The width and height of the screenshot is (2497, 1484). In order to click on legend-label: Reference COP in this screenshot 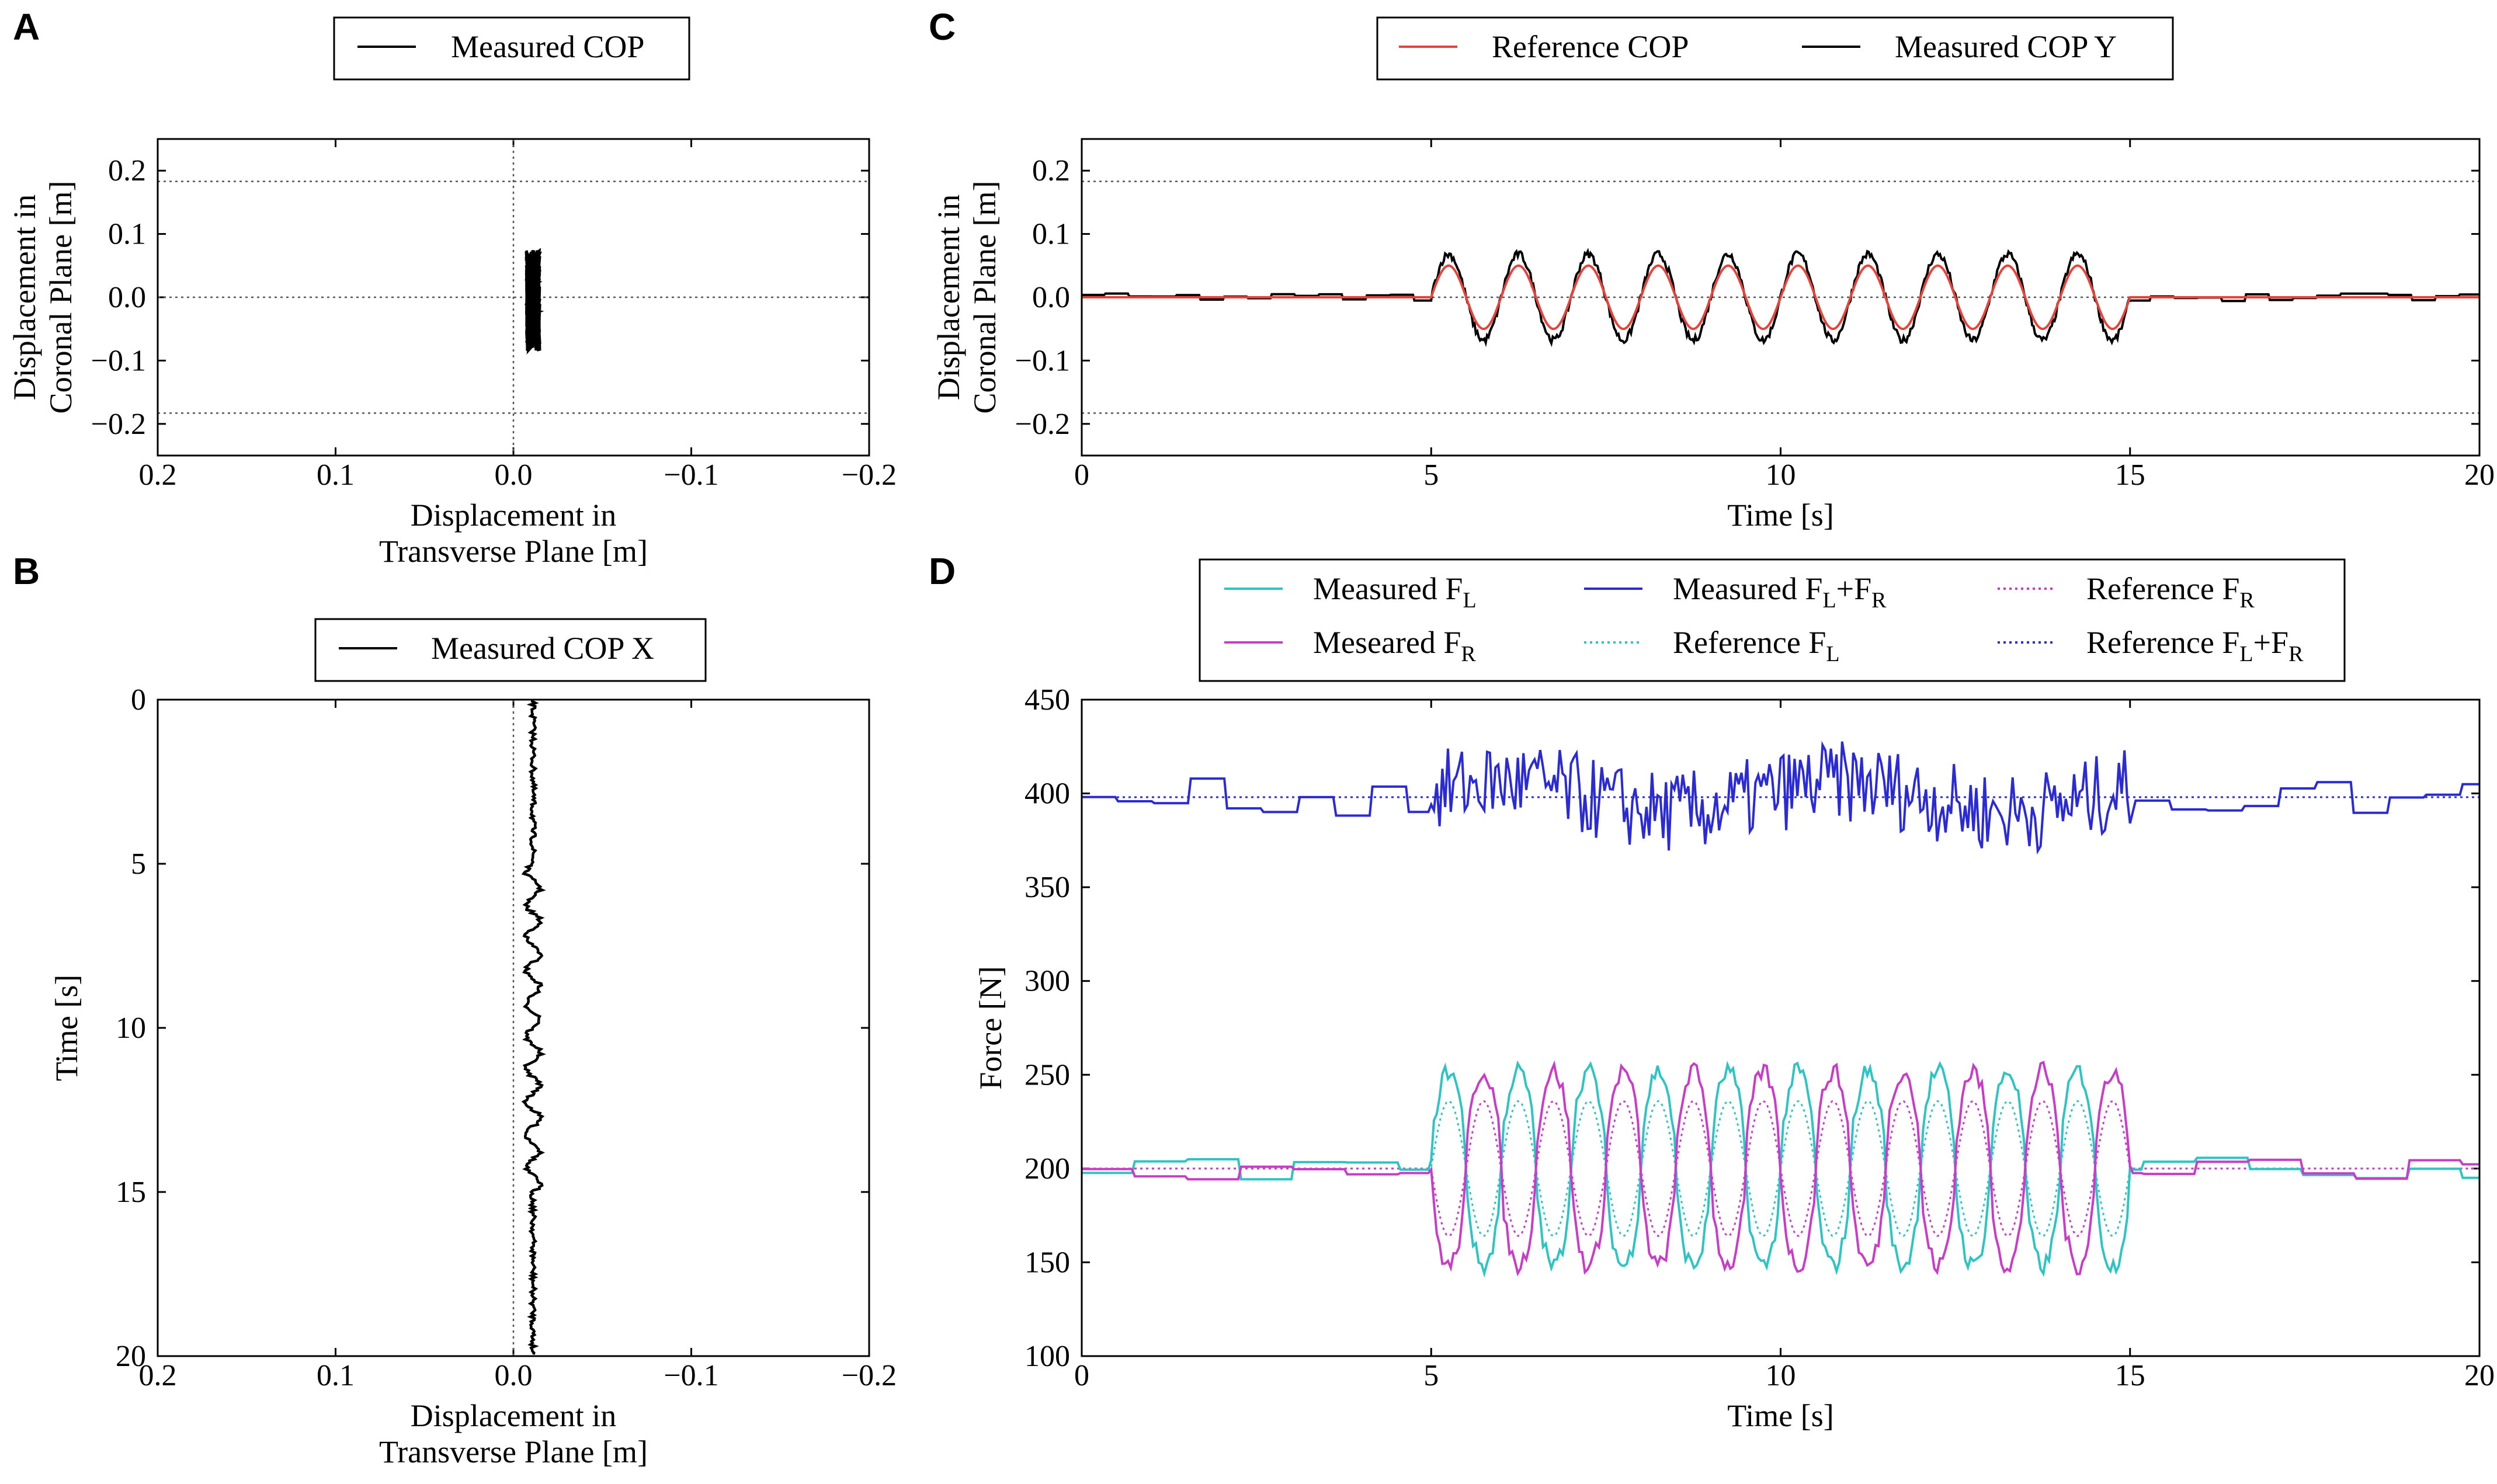, I will do `click(1590, 46)`.